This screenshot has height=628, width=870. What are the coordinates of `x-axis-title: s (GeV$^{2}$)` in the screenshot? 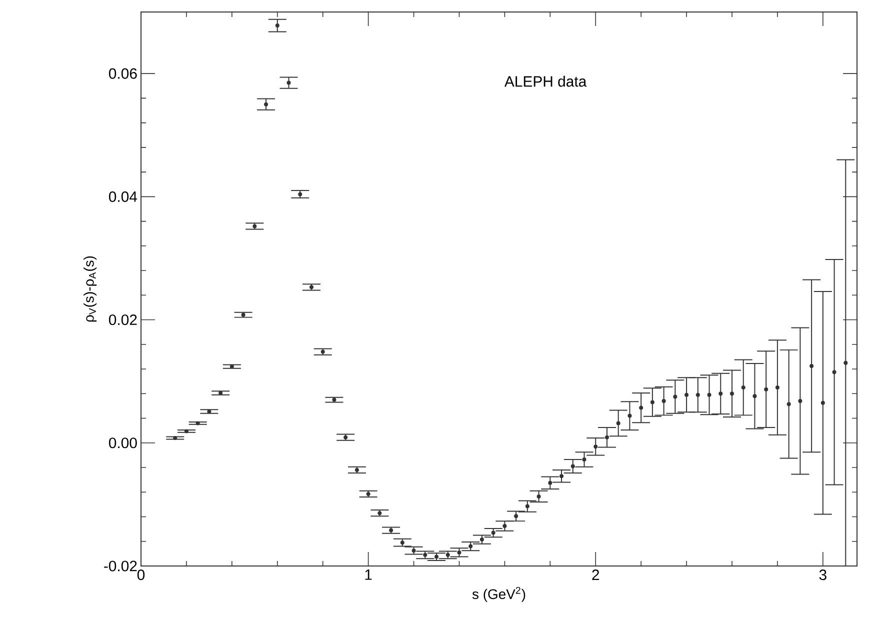 It's located at (499, 594).